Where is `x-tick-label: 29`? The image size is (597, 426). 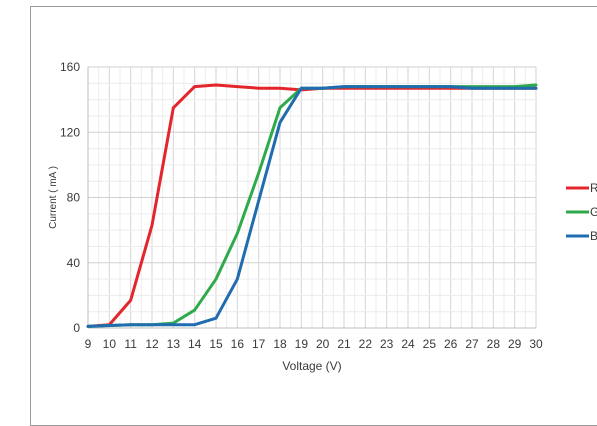 x-tick-label: 29 is located at coordinates (515, 344).